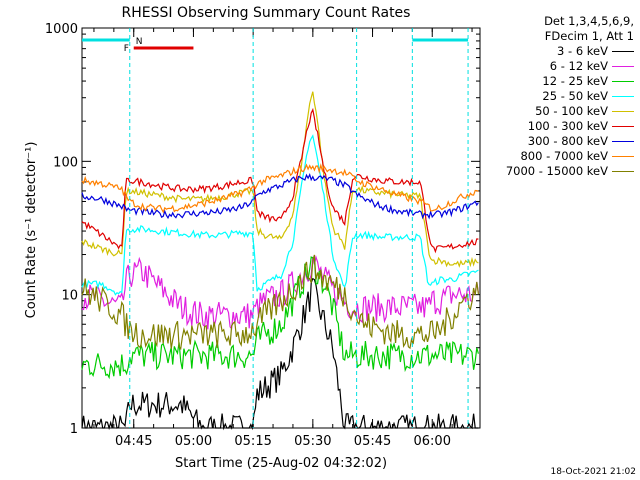  What do you see at coordinates (571, 111) in the screenshot?
I see `legend-entry-label: 50 - 100 keV` at bounding box center [571, 111].